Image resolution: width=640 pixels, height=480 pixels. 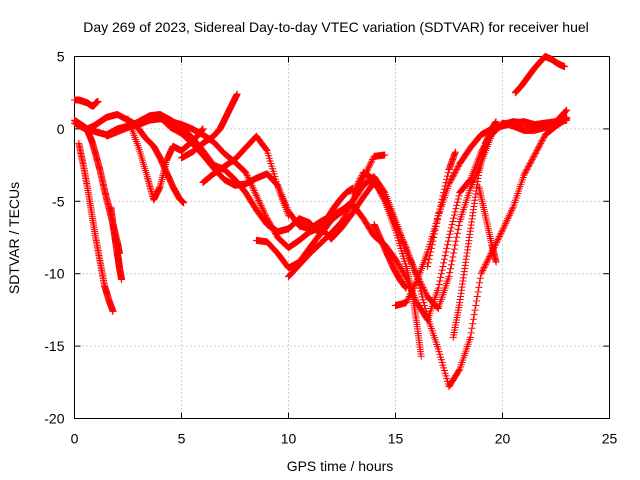 What do you see at coordinates (161, 166) in the screenshot?
I see `series-arc-j` at bounding box center [161, 166].